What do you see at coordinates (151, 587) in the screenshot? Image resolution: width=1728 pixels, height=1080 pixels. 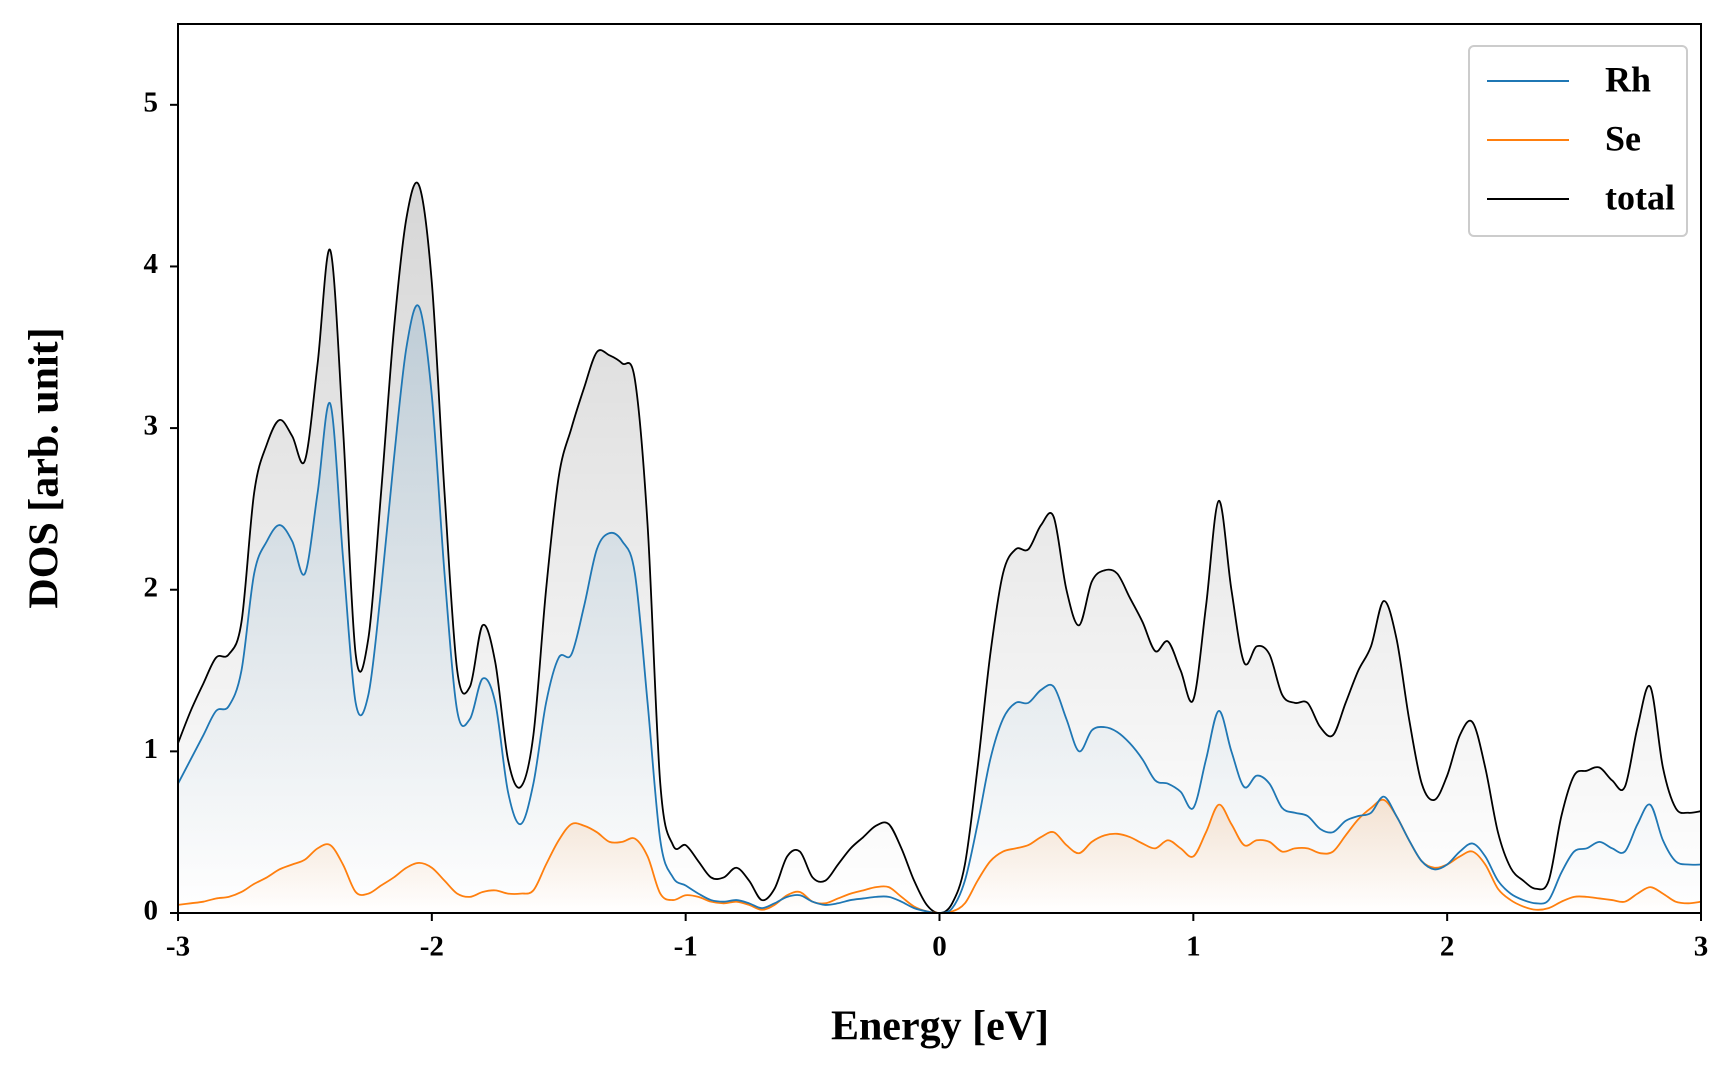 I see `y-tick-label: 2` at bounding box center [151, 587].